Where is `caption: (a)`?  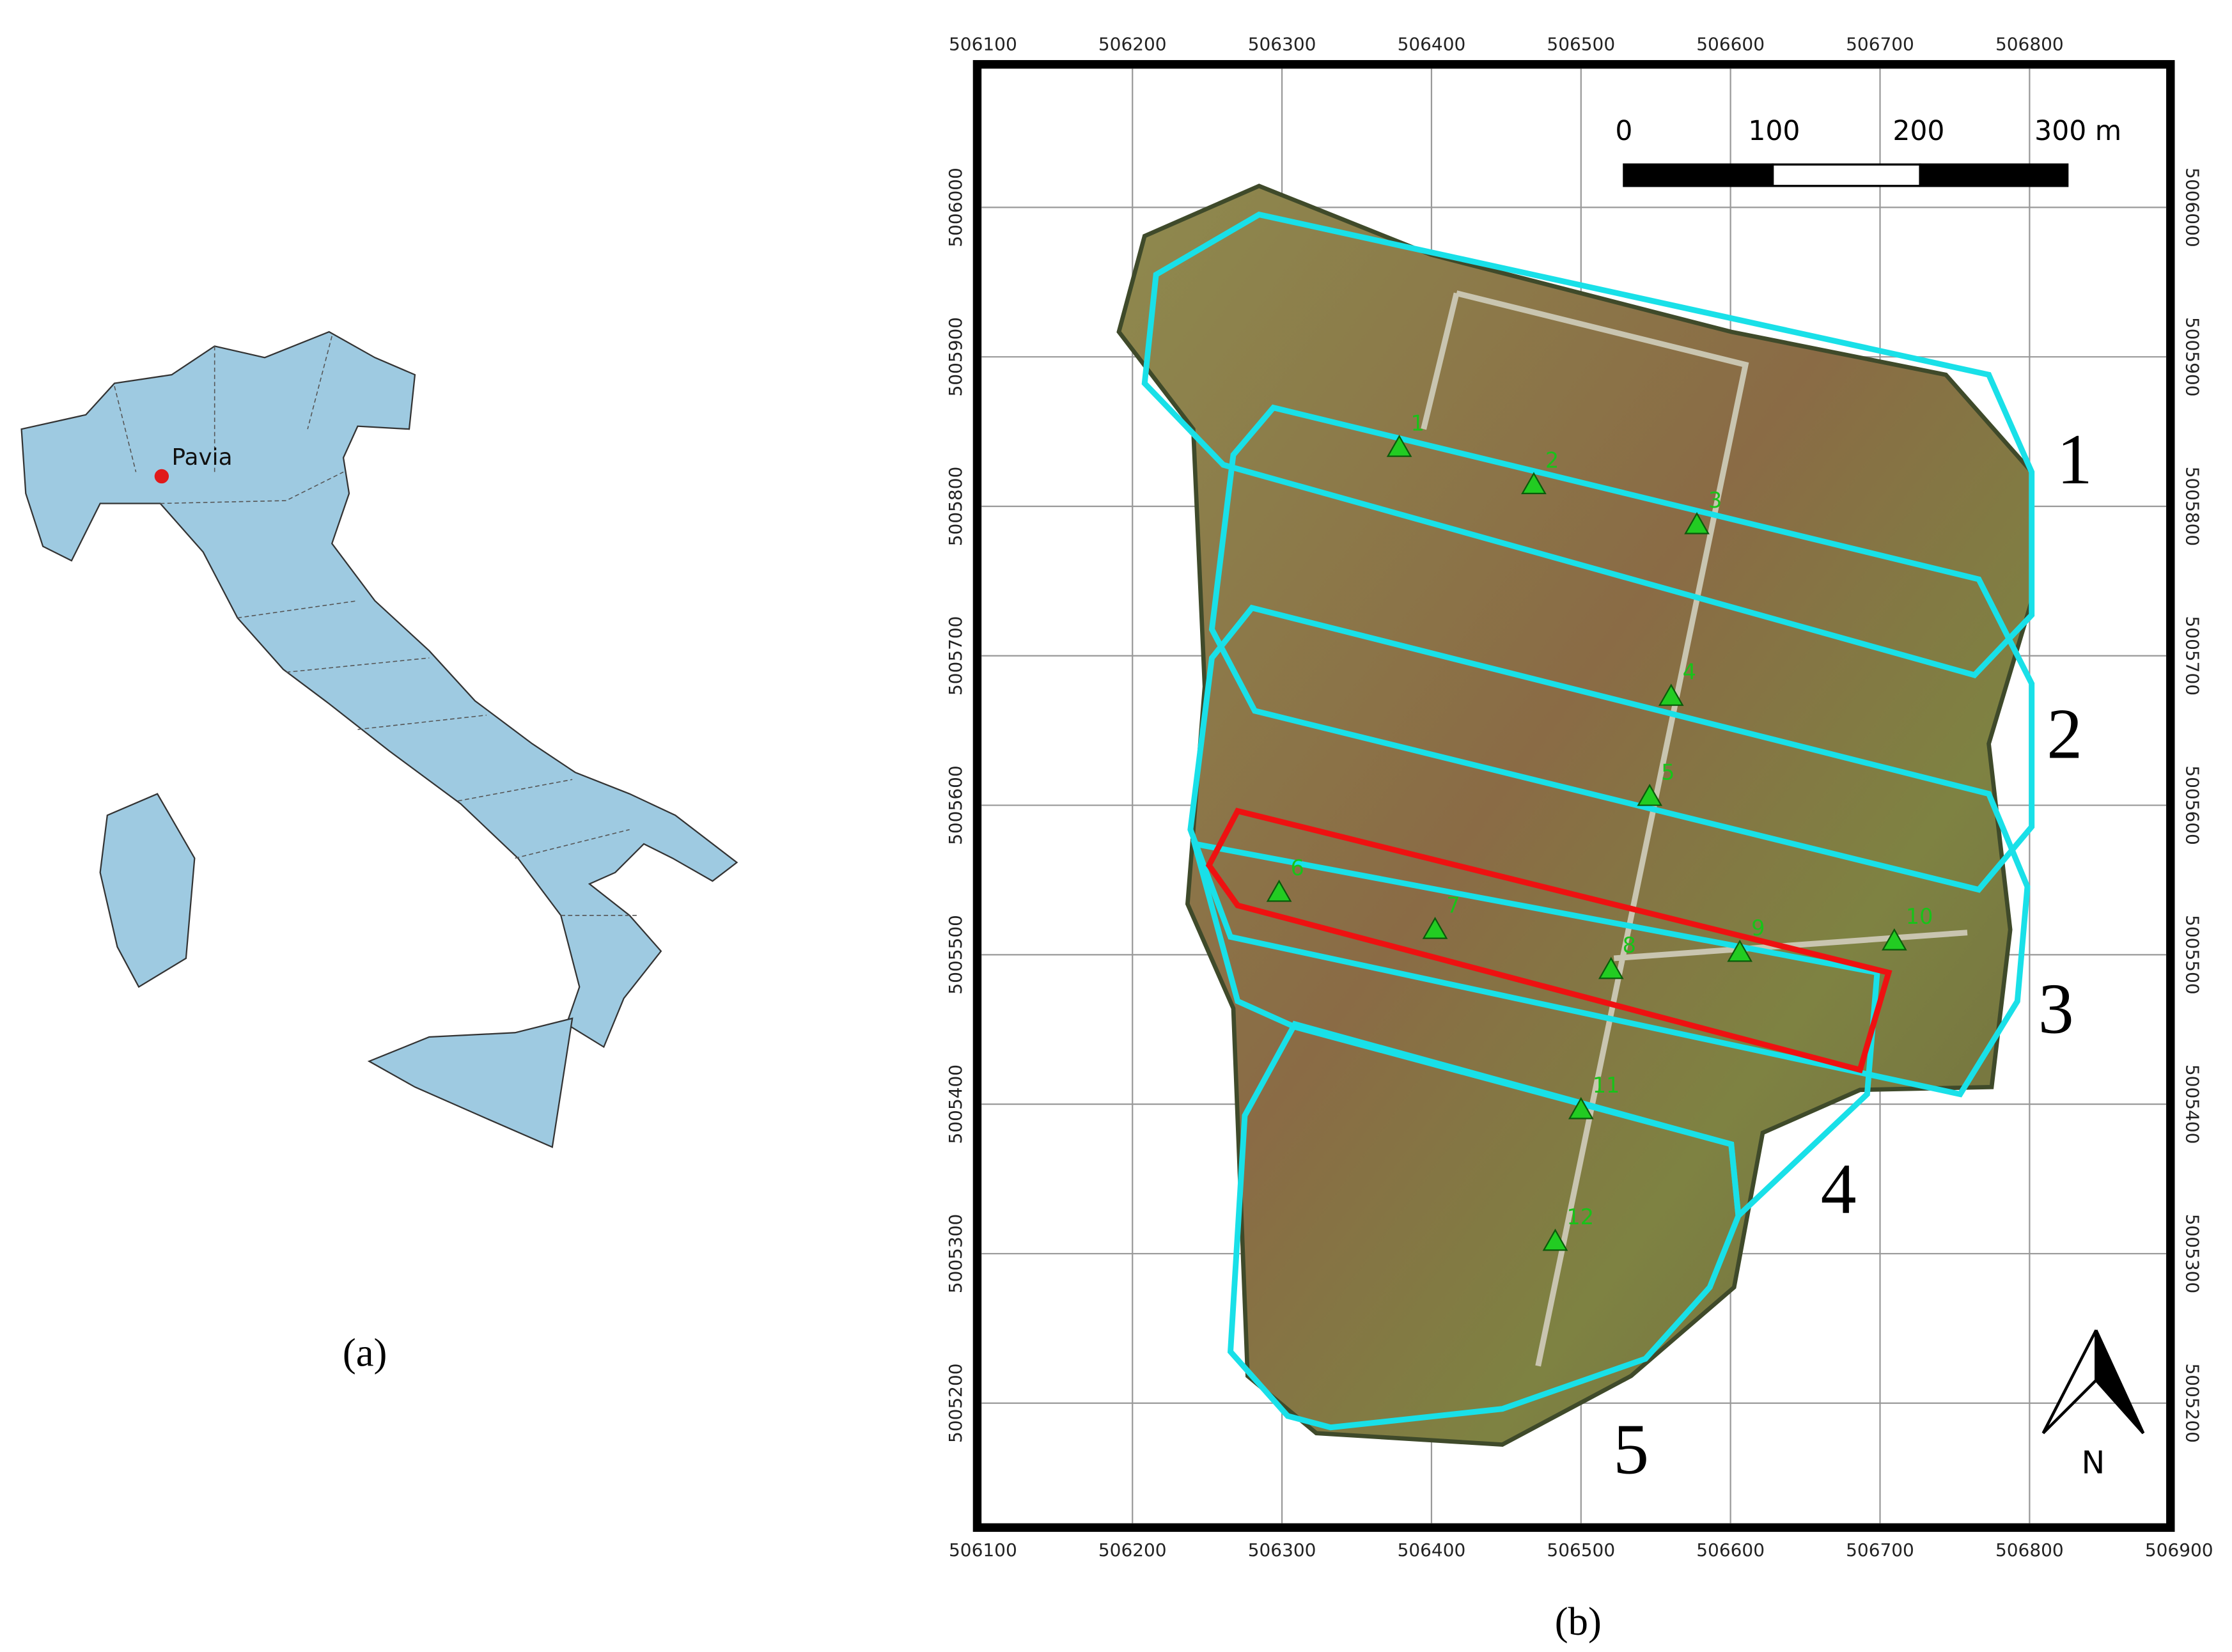 caption: (a) is located at coordinates (365, 1353).